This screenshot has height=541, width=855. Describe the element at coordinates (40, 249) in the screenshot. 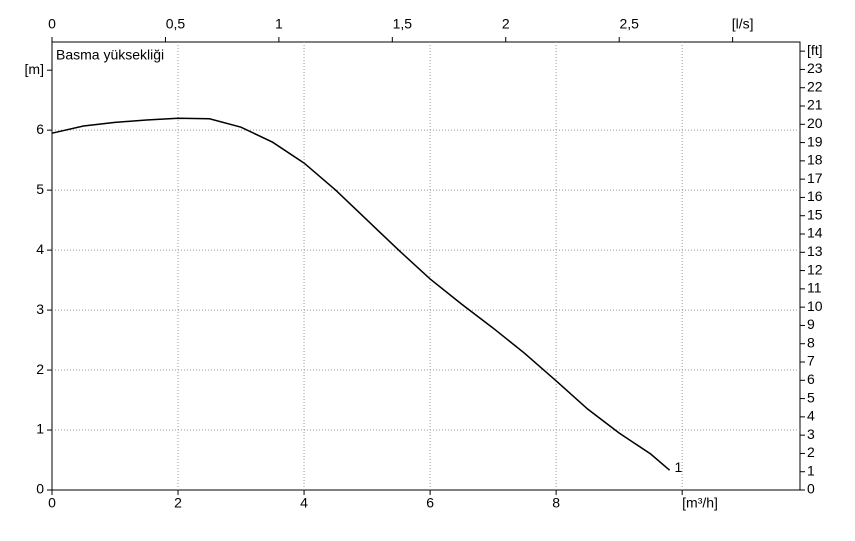

I see `y-tick-label: 4` at that location.